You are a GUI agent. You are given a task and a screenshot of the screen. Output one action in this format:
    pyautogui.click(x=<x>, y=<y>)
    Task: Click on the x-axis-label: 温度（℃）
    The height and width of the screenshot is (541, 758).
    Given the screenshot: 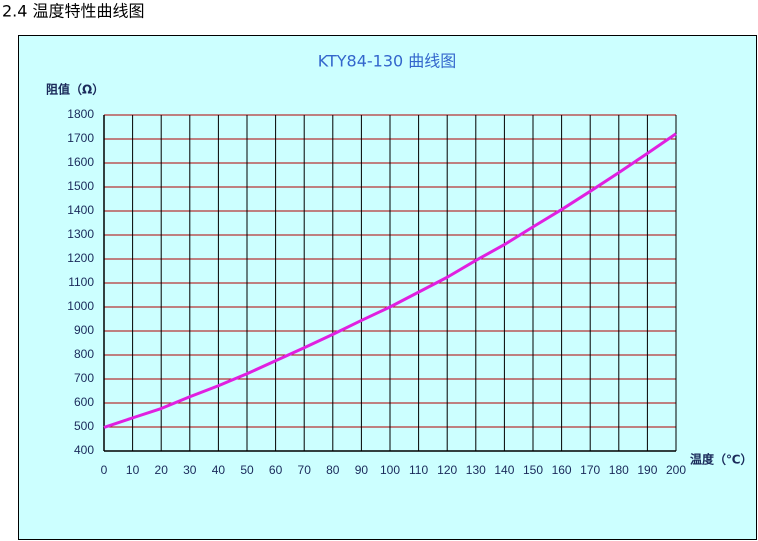 What is the action you would take?
    pyautogui.click(x=721, y=459)
    